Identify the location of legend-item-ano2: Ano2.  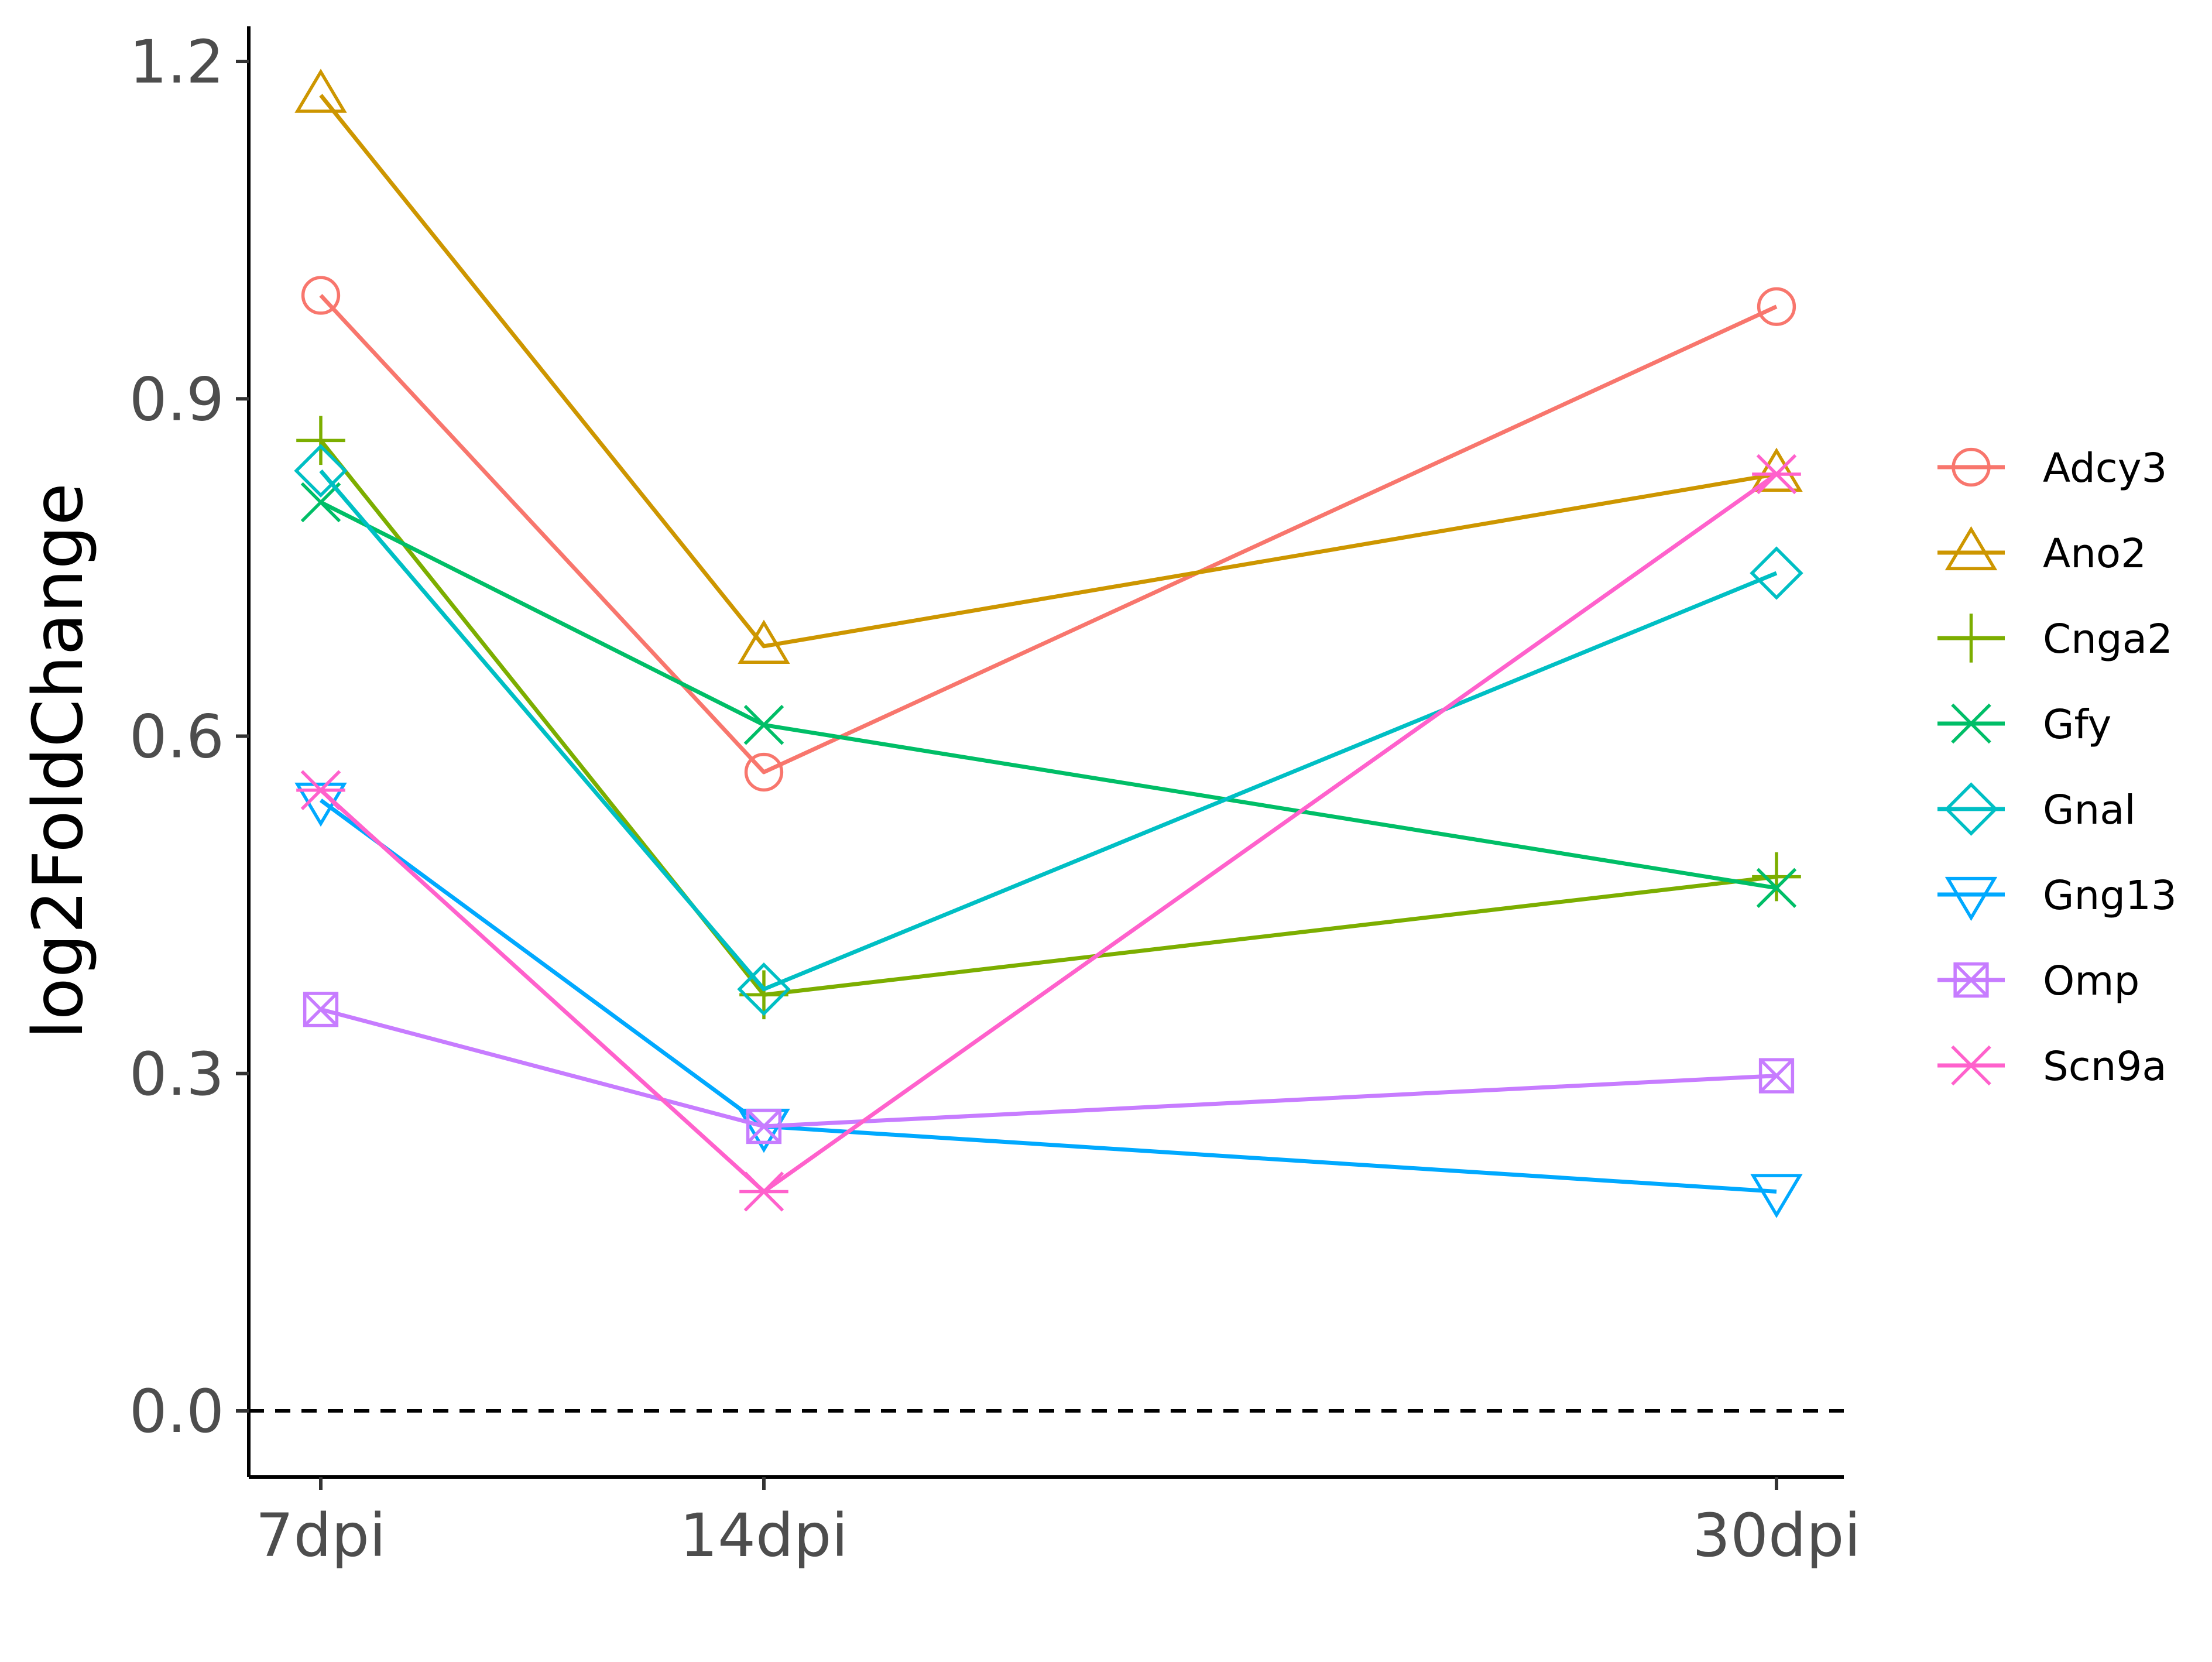
(2041, 551).